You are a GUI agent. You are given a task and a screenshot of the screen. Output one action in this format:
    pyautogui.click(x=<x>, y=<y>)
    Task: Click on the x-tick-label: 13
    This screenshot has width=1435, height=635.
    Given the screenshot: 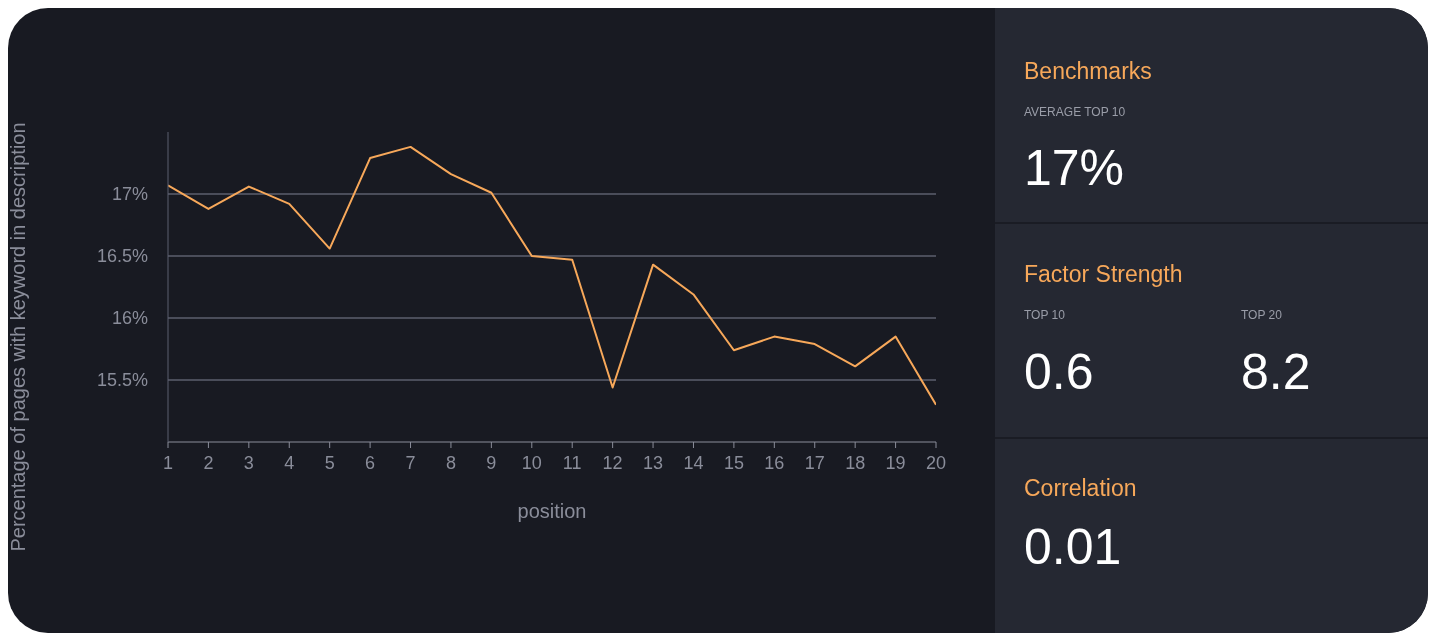 What is the action you would take?
    pyautogui.click(x=653, y=462)
    